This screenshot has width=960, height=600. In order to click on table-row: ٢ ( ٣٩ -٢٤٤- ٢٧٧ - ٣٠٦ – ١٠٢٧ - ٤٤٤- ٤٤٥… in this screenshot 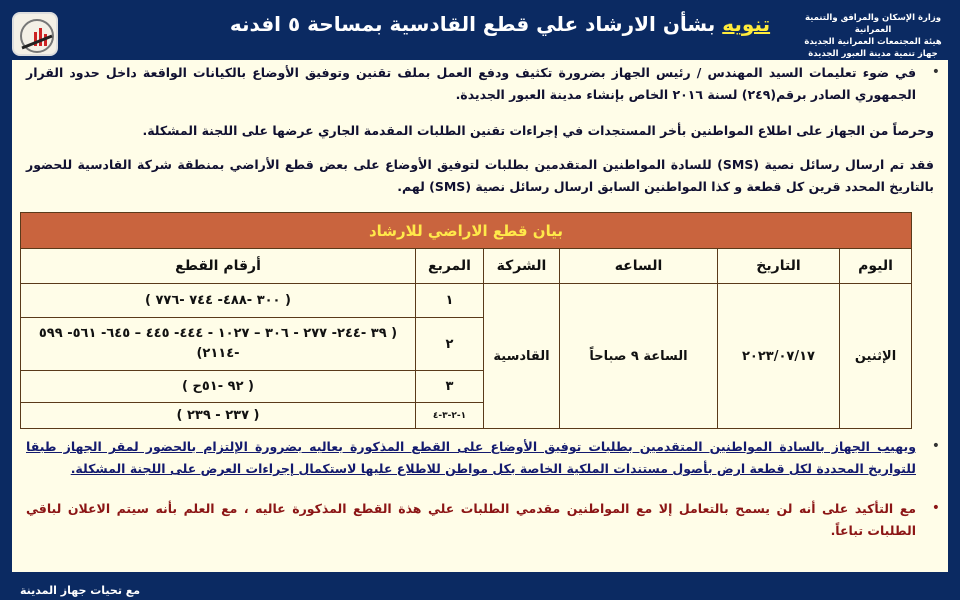, I will do `click(466, 344)`.